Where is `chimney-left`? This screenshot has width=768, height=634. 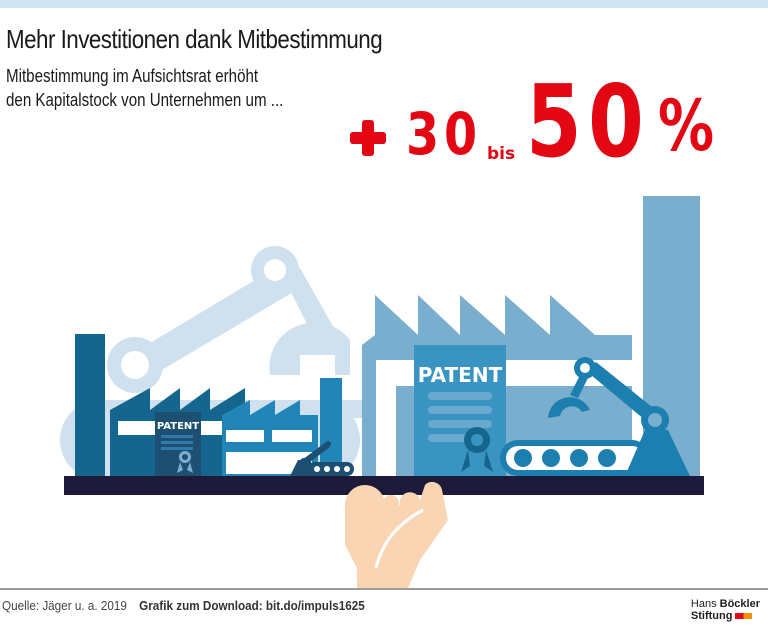
chimney-left is located at coordinates (90, 405).